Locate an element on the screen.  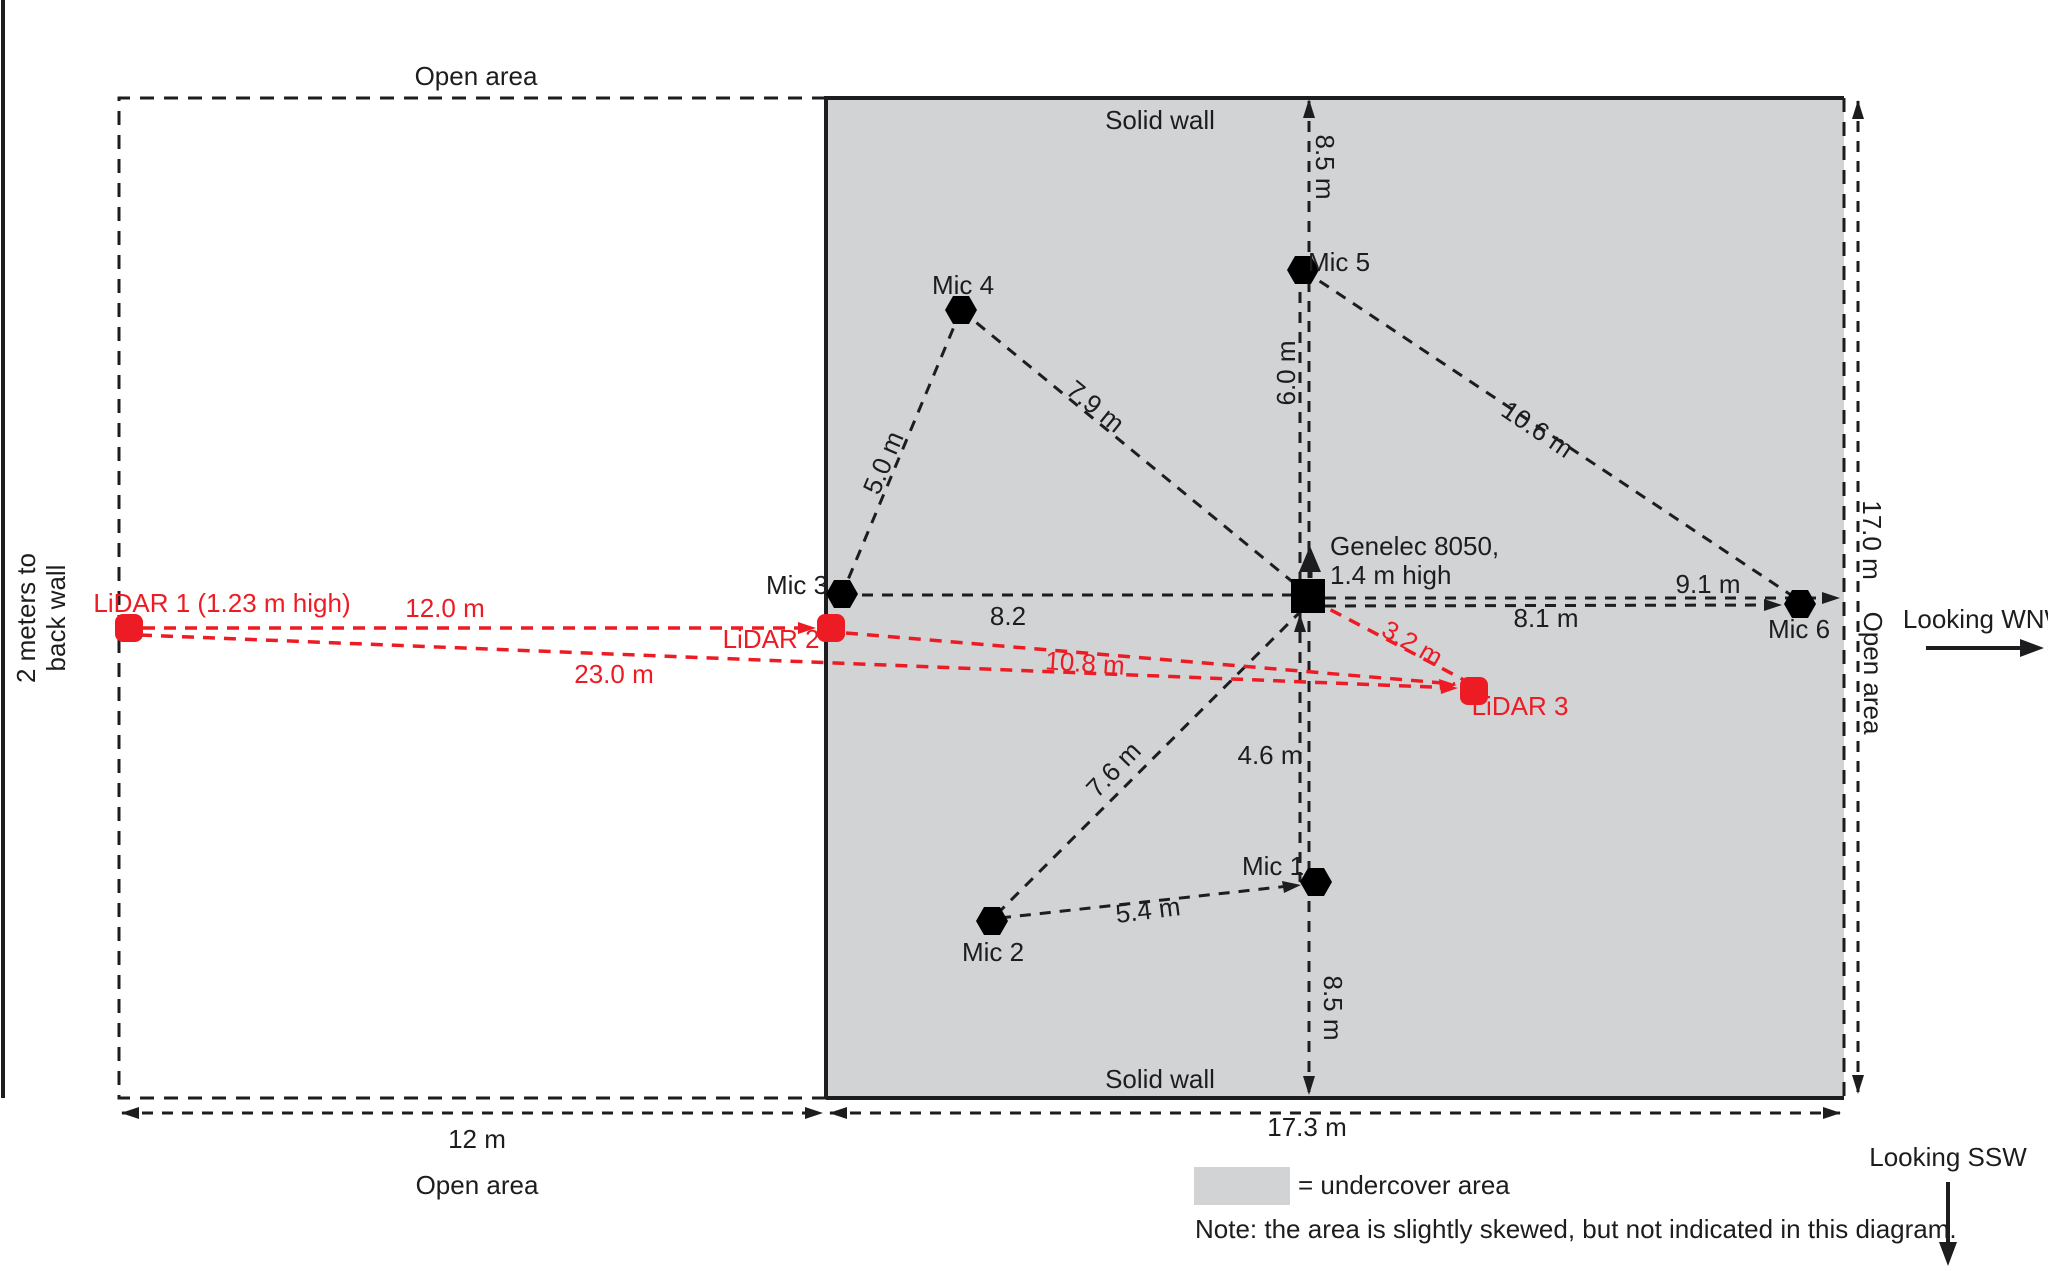
genelec-direction-arrow is located at coordinates (1310, 559).